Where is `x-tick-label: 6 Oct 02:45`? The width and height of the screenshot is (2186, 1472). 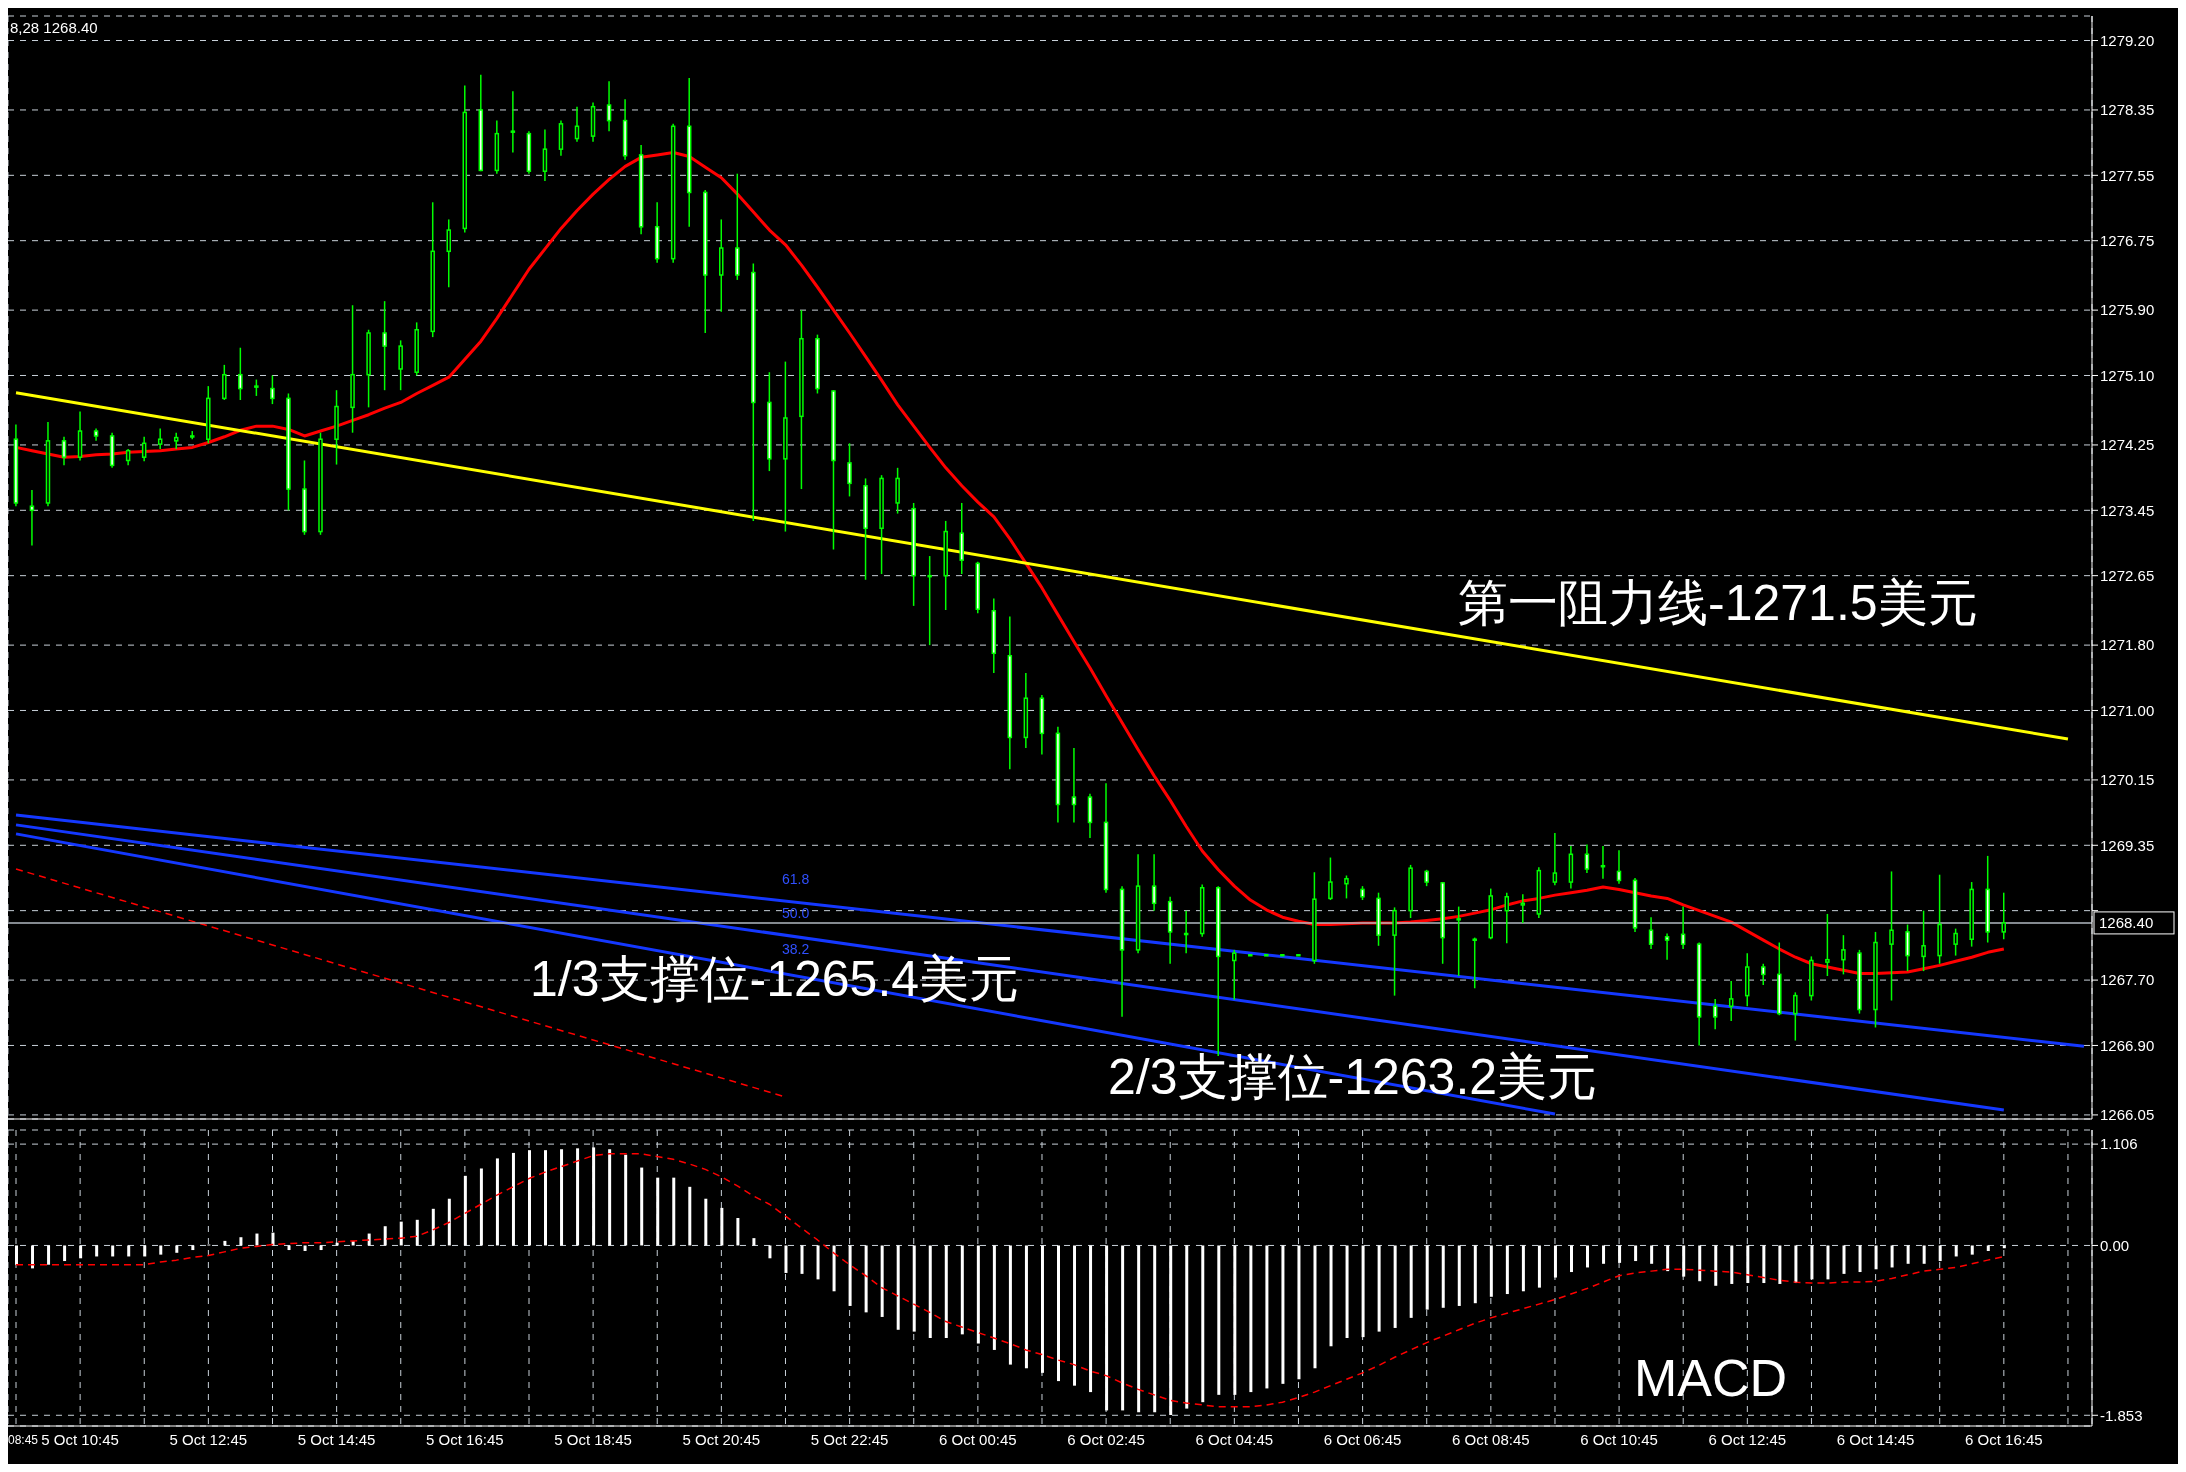
x-tick-label: 6 Oct 02:45 is located at coordinates (1106, 1439).